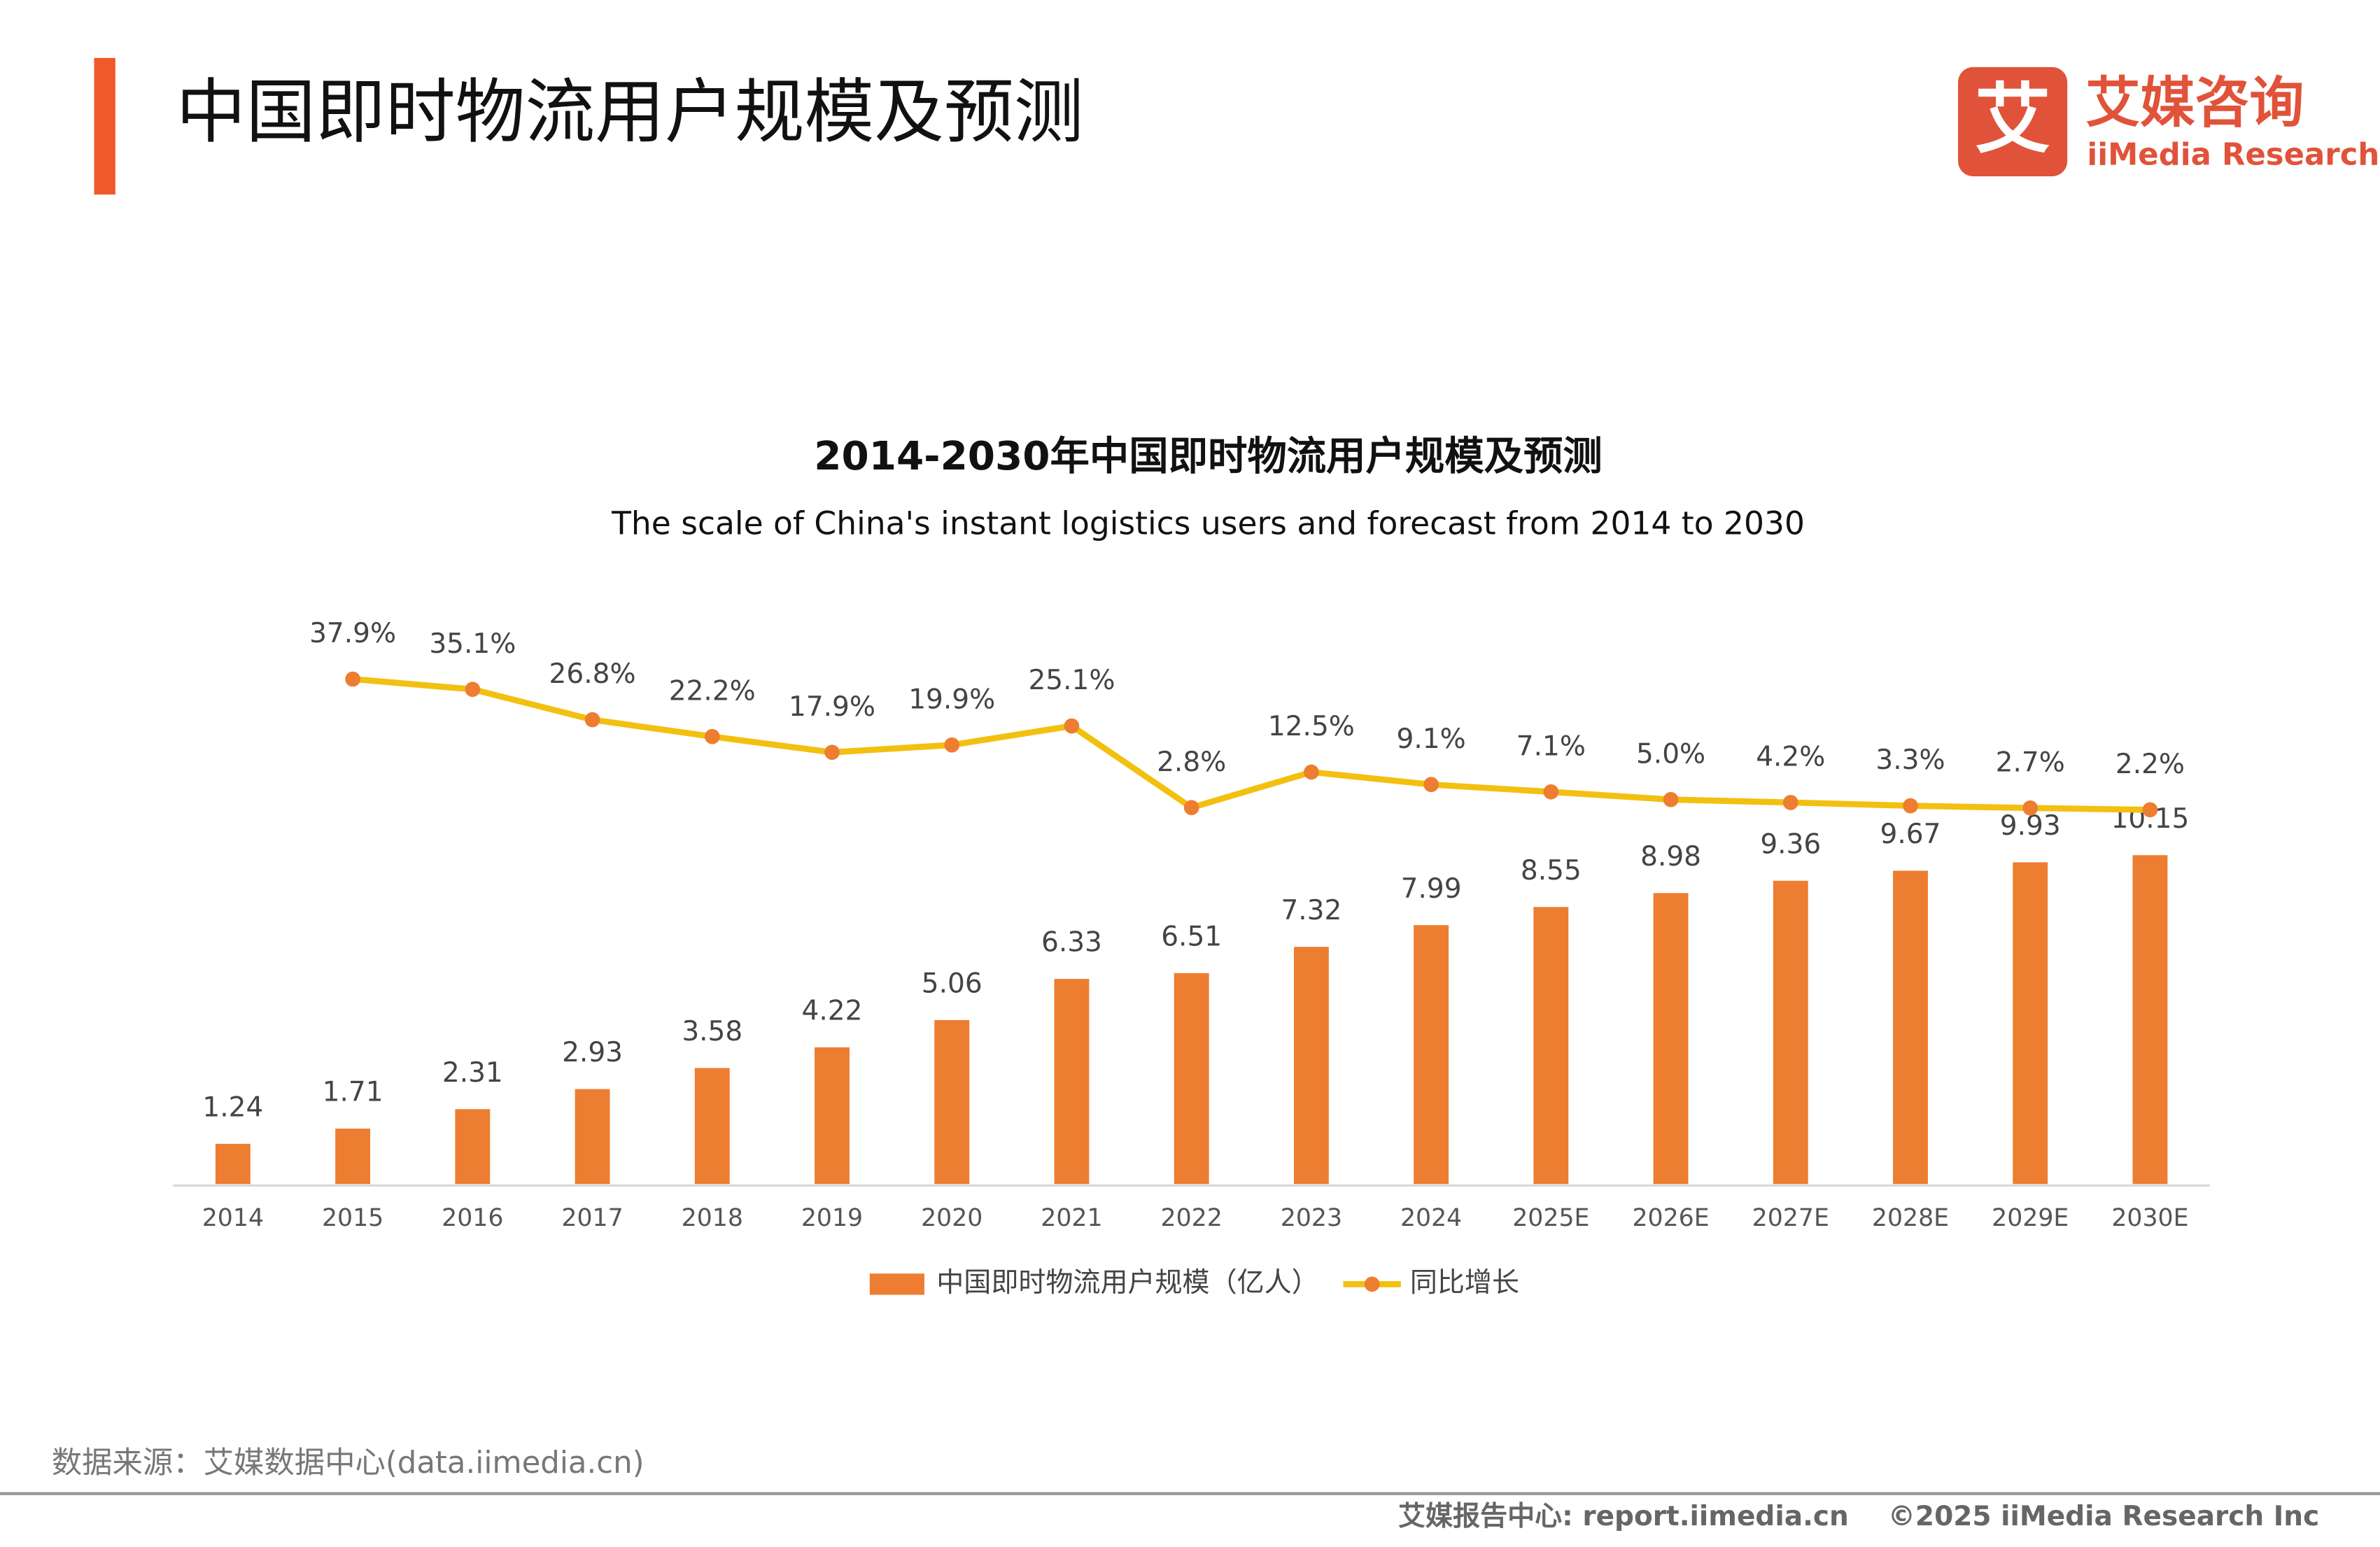  What do you see at coordinates (1071, 1218) in the screenshot?
I see `x-tick-label: 2021` at bounding box center [1071, 1218].